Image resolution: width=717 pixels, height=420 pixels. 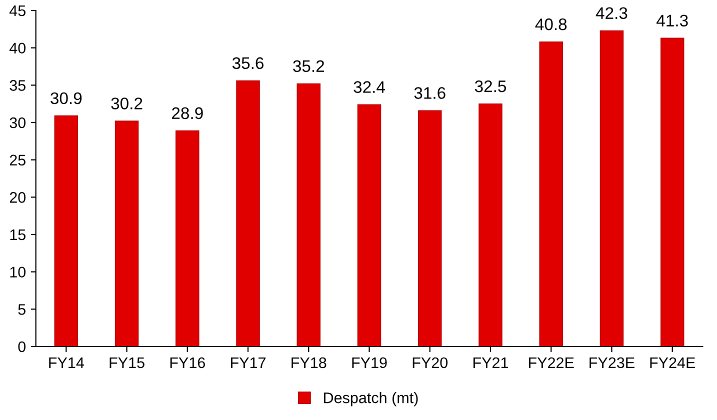 What do you see at coordinates (22, 346) in the screenshot?
I see `y-tick-label: 0` at bounding box center [22, 346].